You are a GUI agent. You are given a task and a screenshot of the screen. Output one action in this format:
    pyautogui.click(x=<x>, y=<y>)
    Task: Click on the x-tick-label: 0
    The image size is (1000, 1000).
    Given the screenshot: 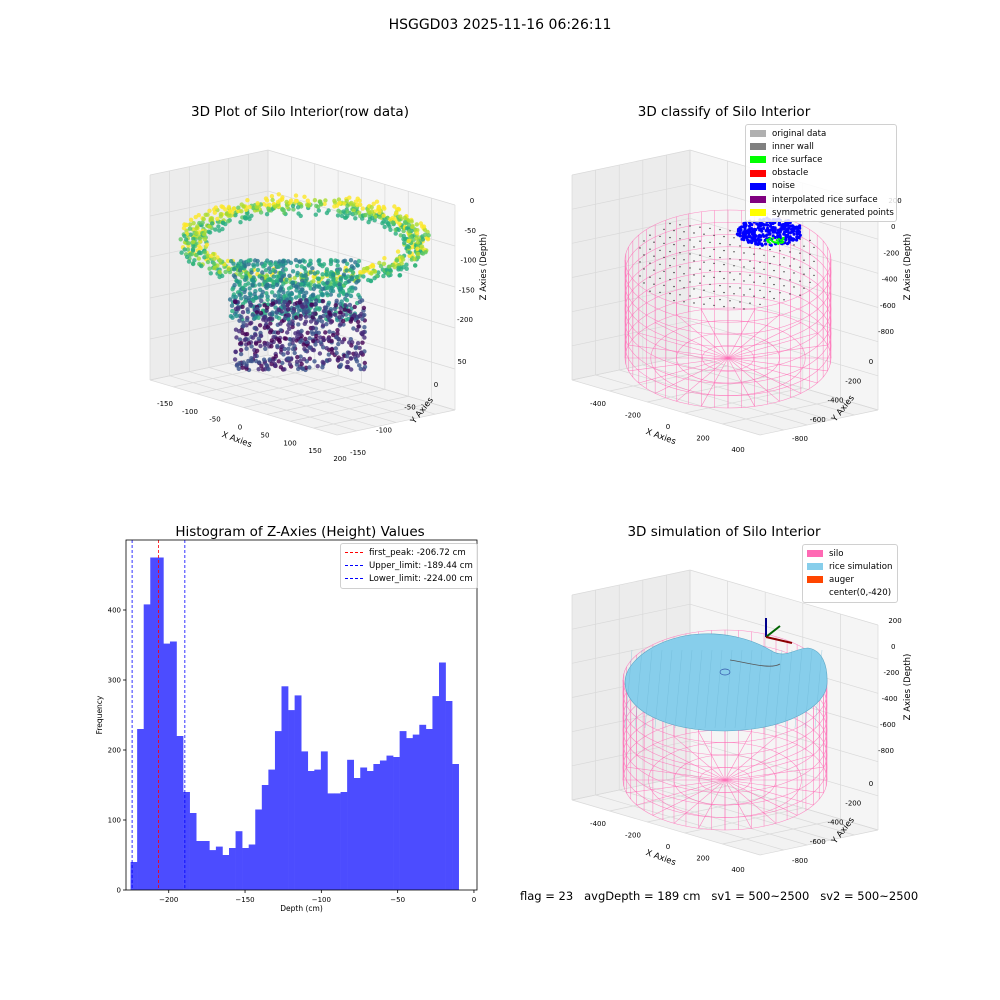 What is the action you would take?
    pyautogui.click(x=474, y=900)
    